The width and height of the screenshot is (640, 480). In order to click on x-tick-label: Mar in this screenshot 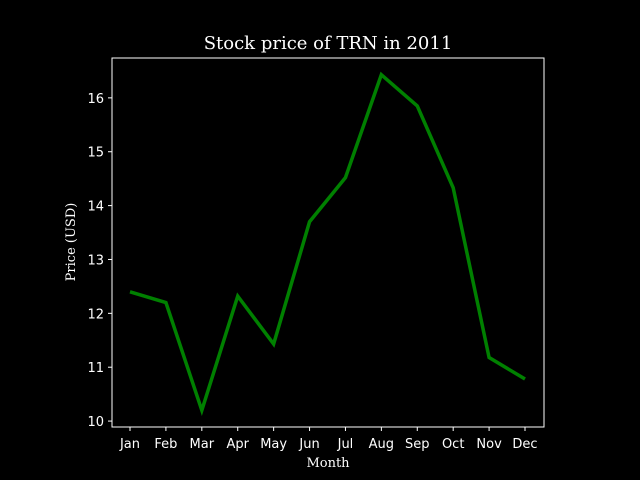, I will do `click(202, 444)`.